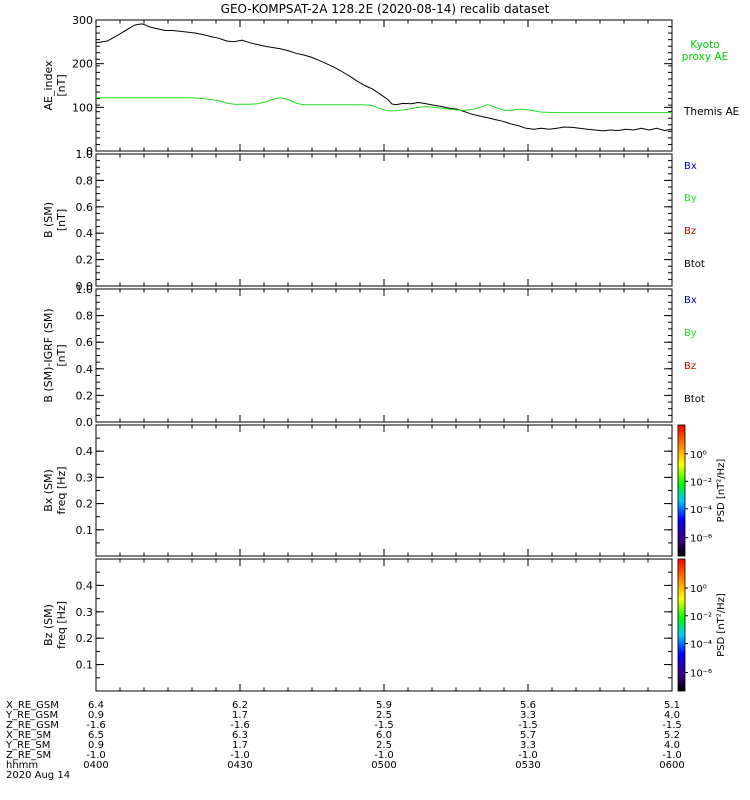 This screenshot has width=750, height=800. What do you see at coordinates (704, 45) in the screenshot?
I see `legend-entry: Kyoto` at bounding box center [704, 45].